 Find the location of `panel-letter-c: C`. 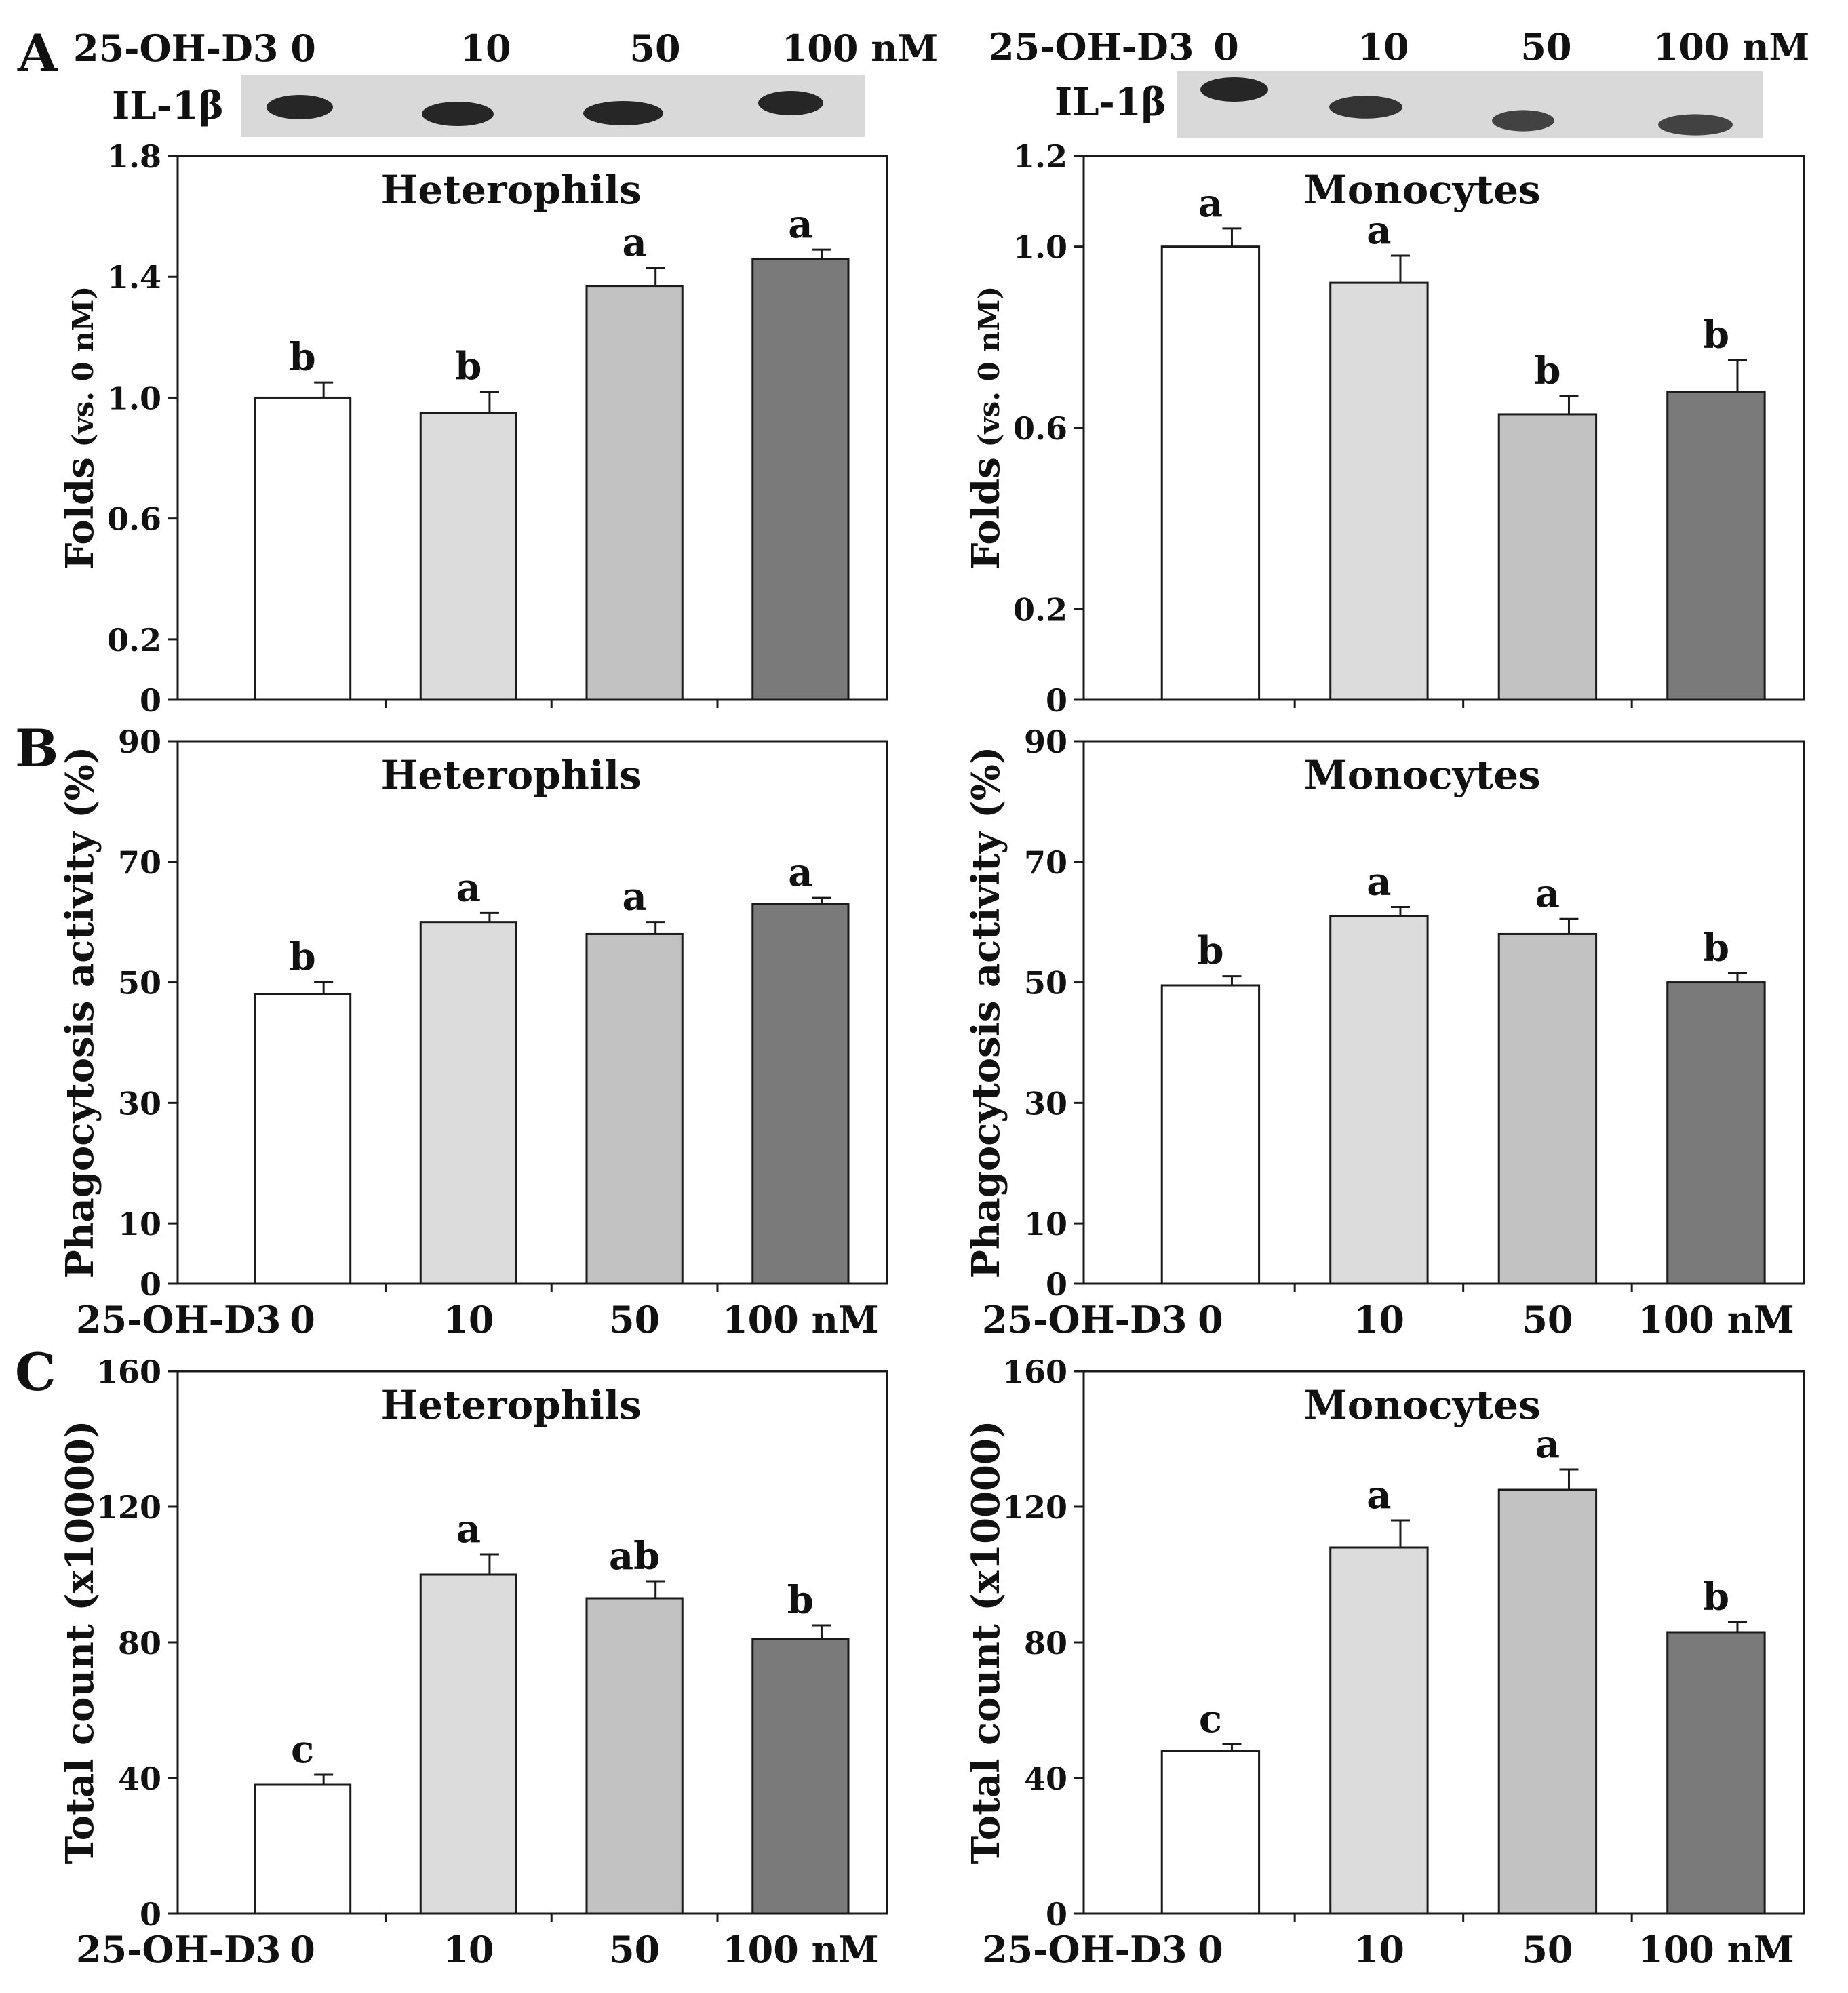

panel-letter-c: C is located at coordinates (35, 1372).